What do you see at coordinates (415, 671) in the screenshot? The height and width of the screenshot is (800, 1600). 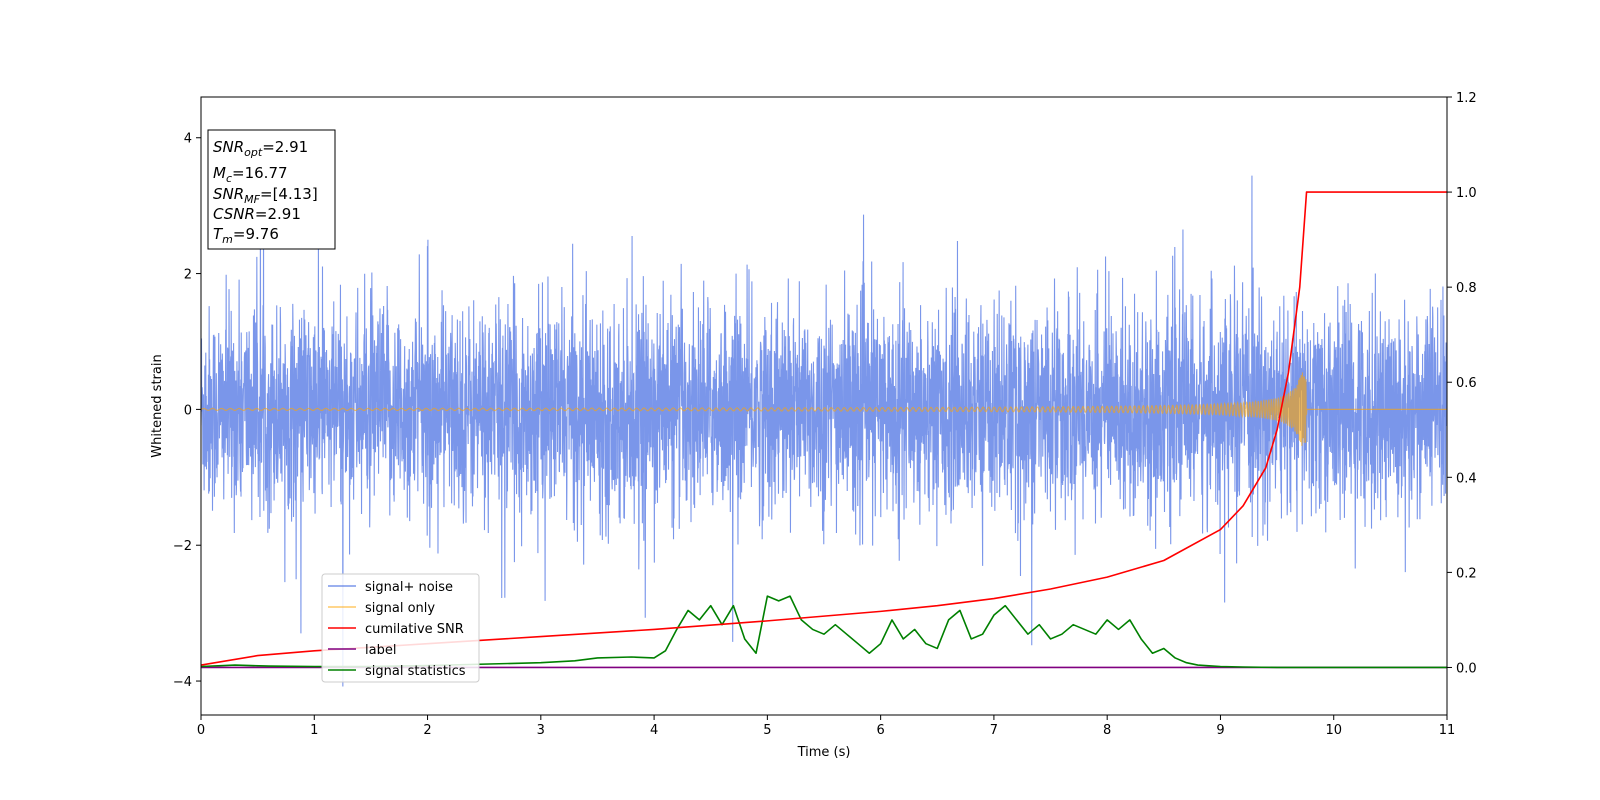 I see `svg-text: signal statistics` at bounding box center [415, 671].